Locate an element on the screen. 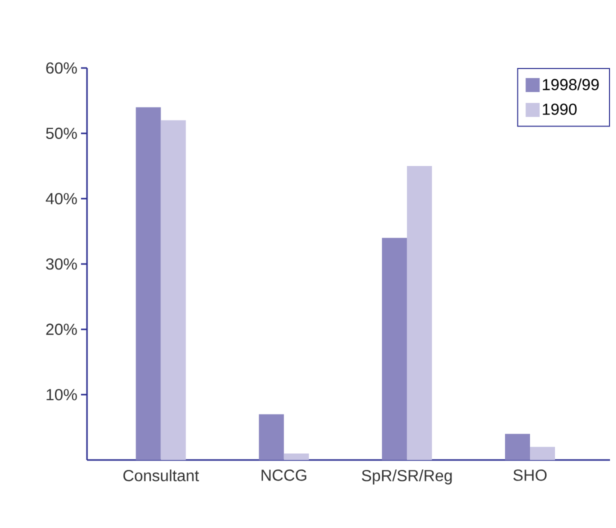 This screenshot has width=616, height=528. y-tick-label: 40% is located at coordinates (61, 198).